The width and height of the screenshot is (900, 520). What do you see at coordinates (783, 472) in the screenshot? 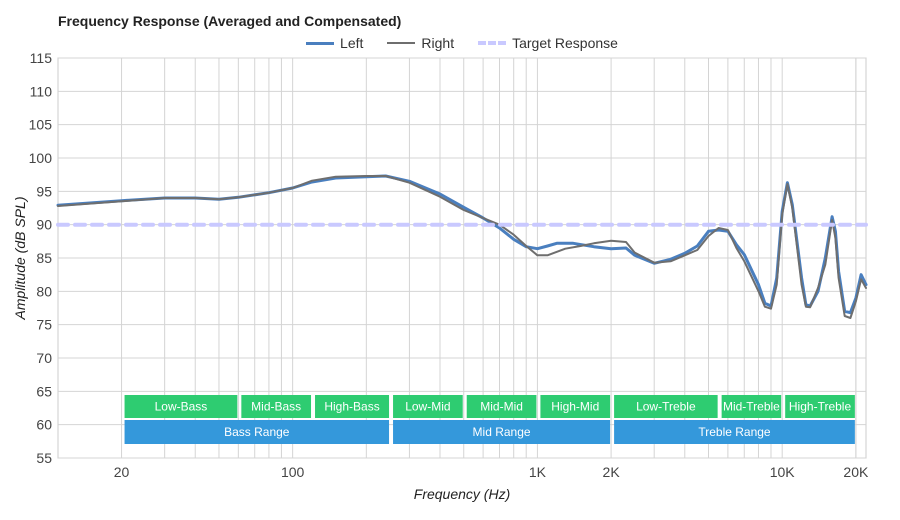
I see `x-tick-label: 10K` at bounding box center [783, 472].